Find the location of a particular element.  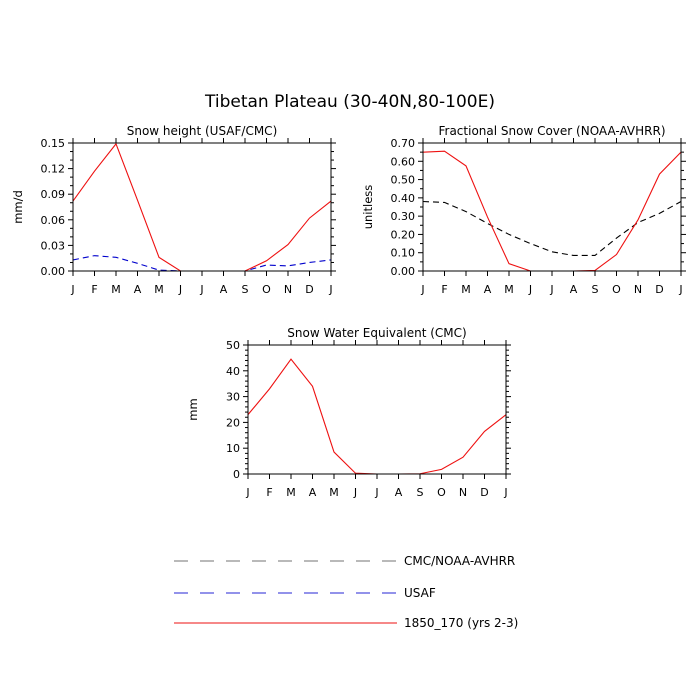

y-tick-label: 10 is located at coordinates (233, 448).